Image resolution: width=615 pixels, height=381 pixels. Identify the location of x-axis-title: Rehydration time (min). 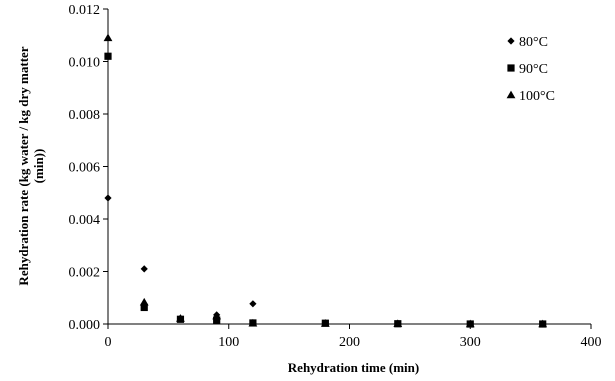
(353, 367).